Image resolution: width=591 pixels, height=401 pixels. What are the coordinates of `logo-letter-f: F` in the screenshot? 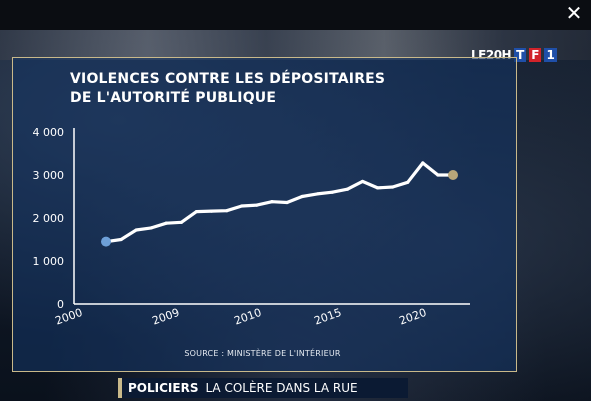 It's located at (535, 55).